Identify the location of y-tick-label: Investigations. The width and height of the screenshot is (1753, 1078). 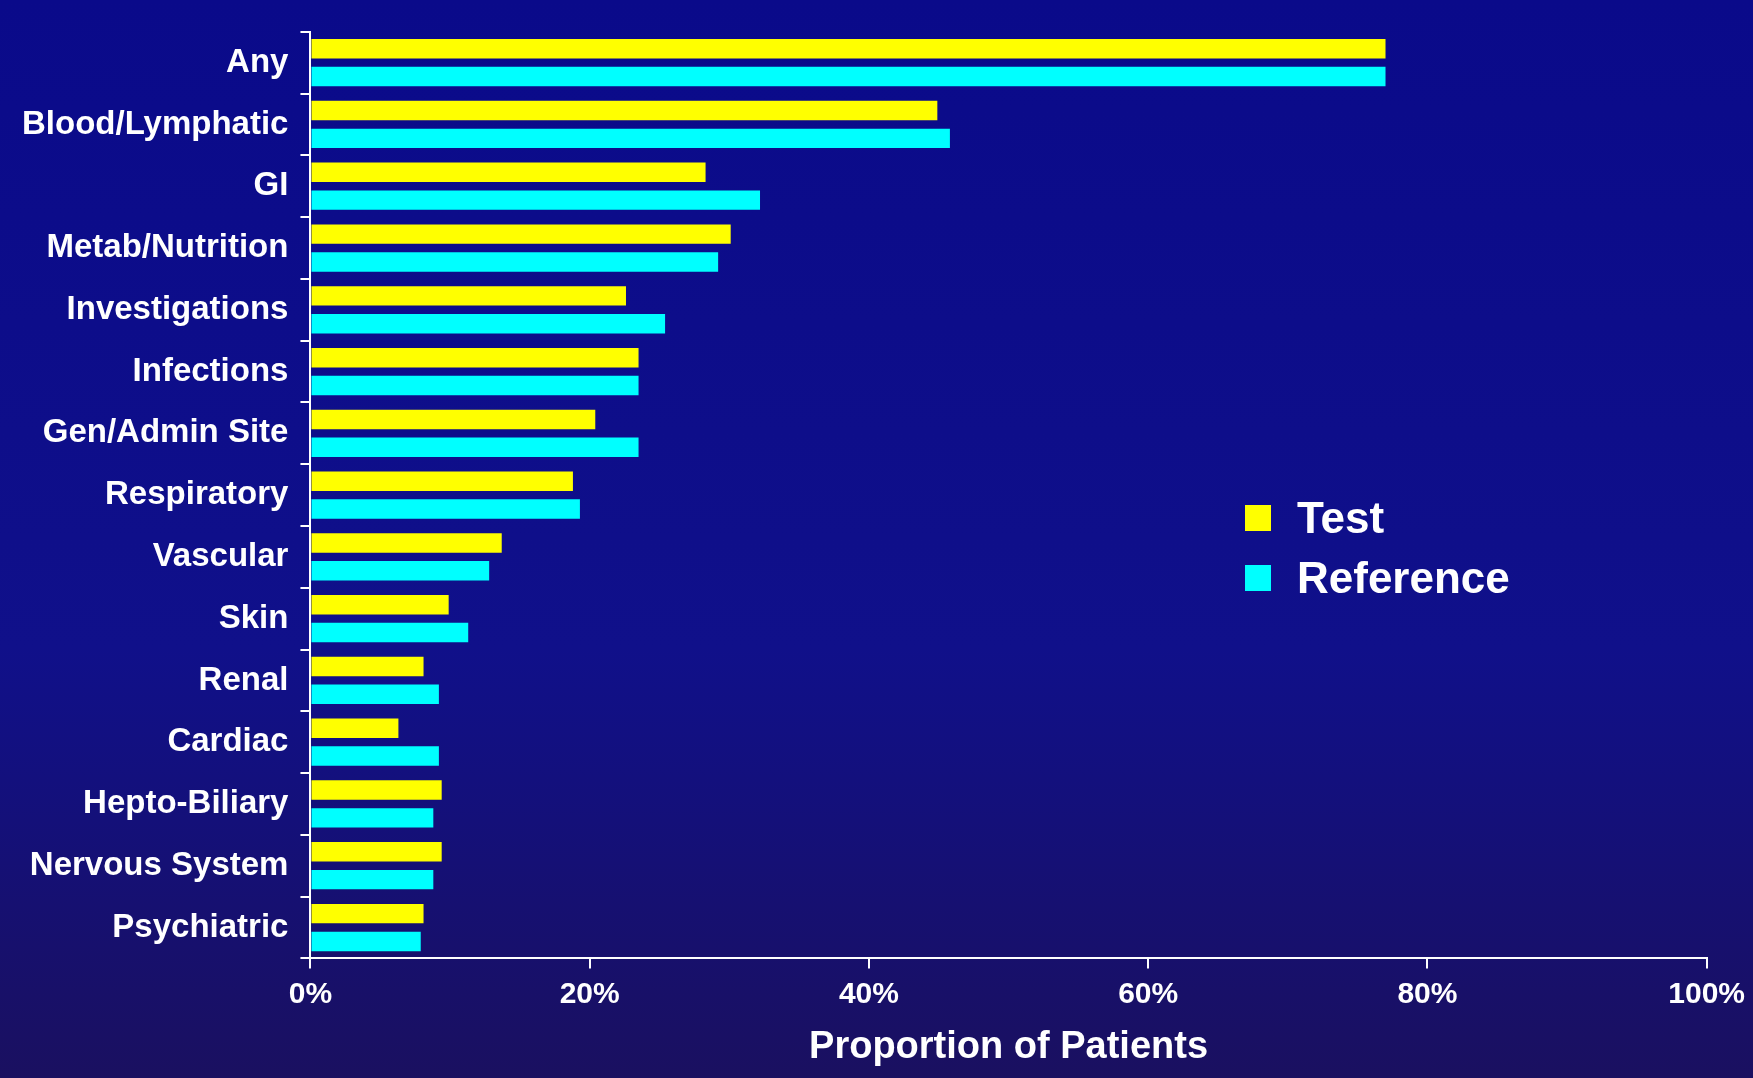
(177, 307).